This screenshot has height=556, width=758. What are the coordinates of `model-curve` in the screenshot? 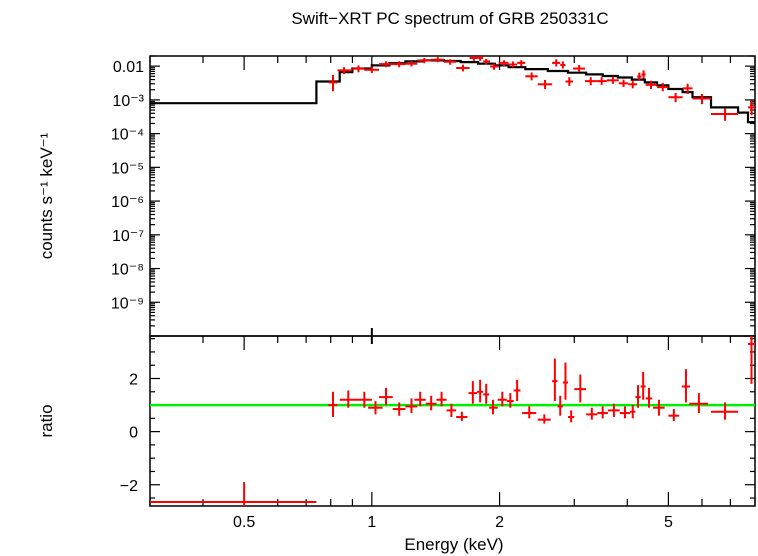 It's located at (452, 91).